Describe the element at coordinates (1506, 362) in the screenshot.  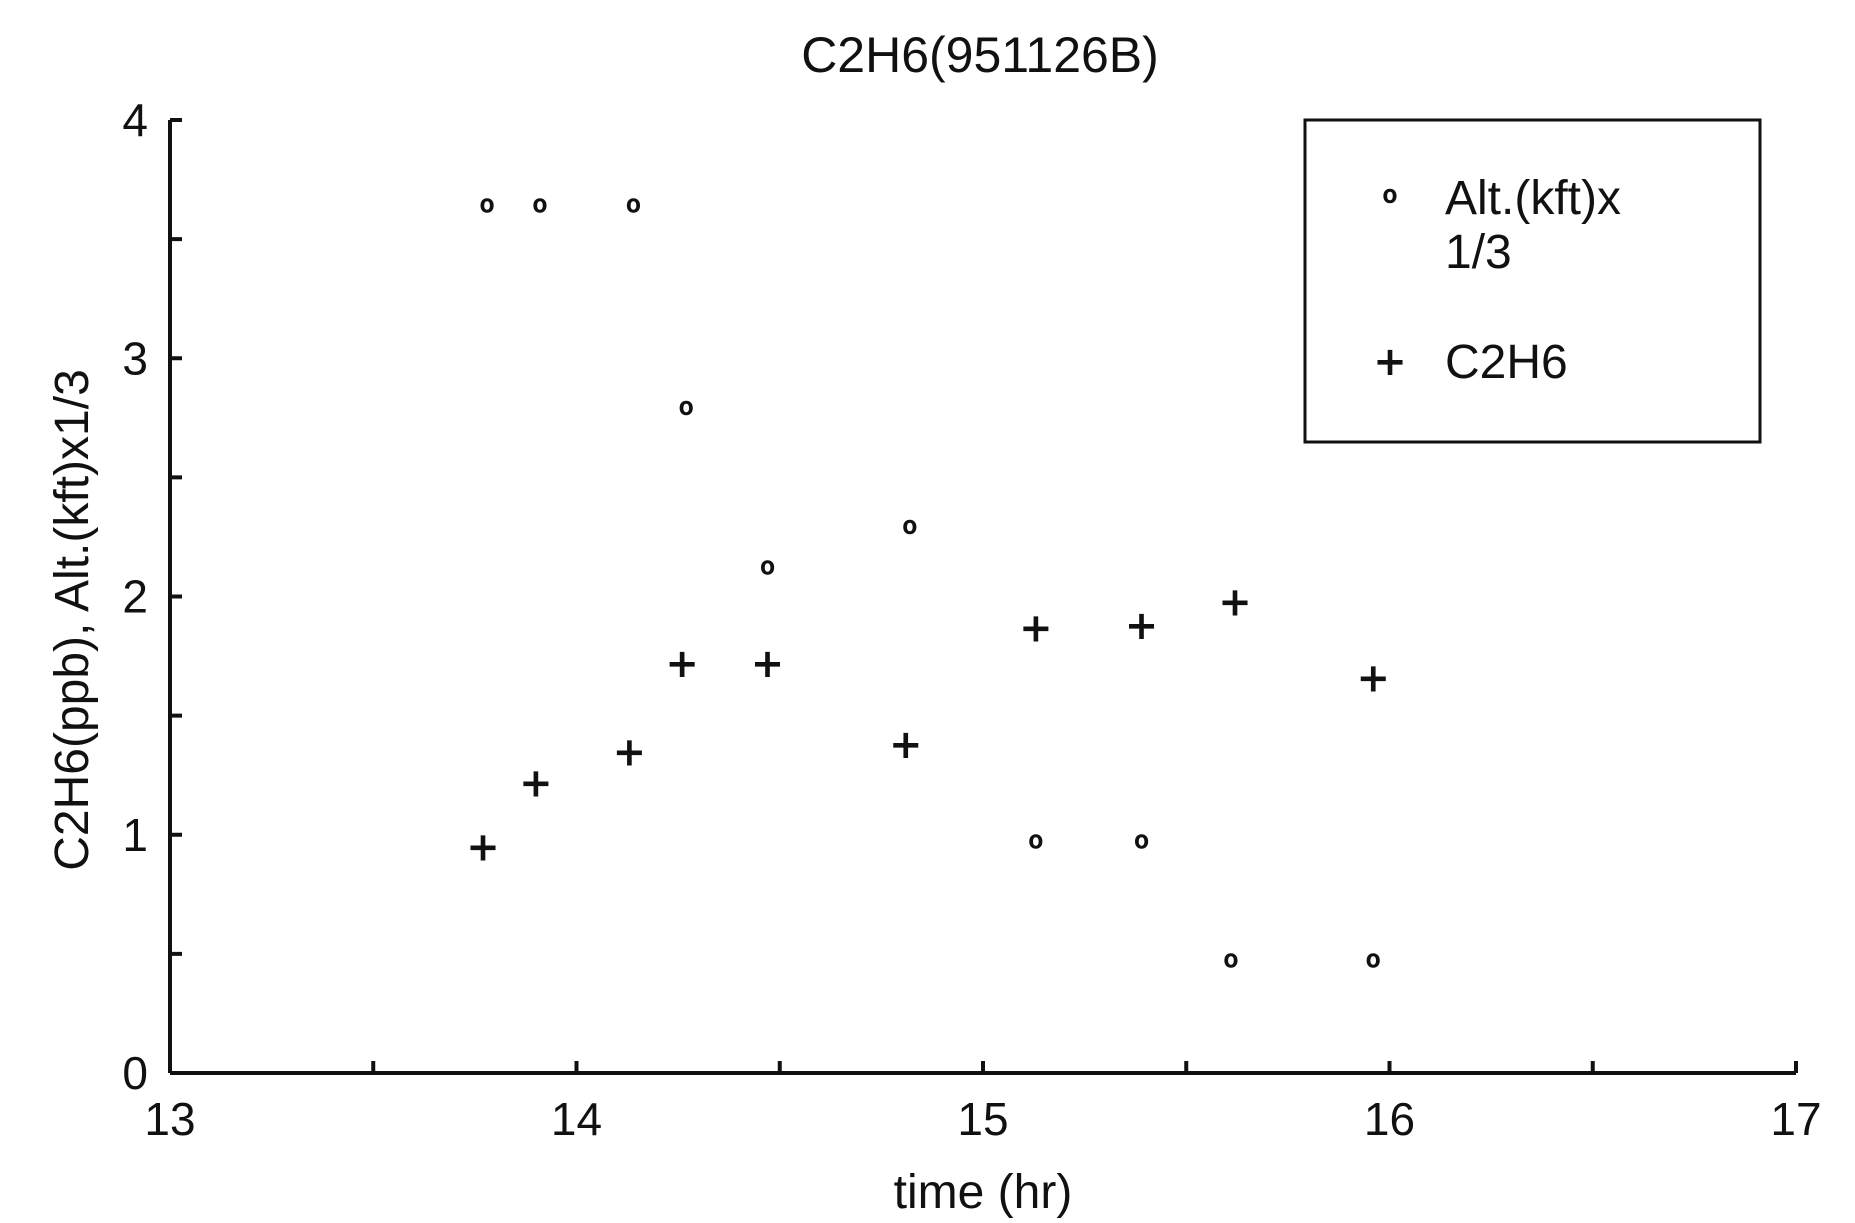
I see `legend-label-c2h6: C2H6` at that location.